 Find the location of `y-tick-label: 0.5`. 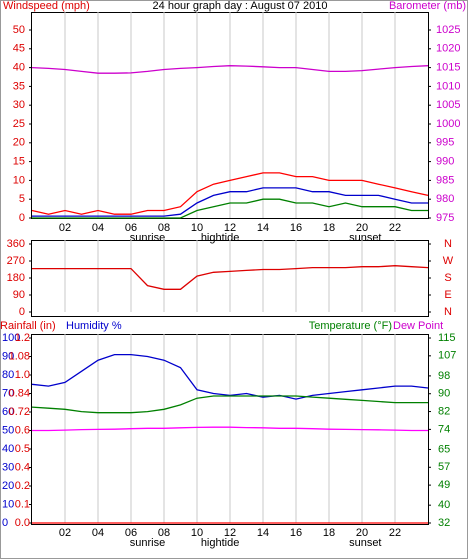

y-tick-label: 0.5 is located at coordinates (22, 449).